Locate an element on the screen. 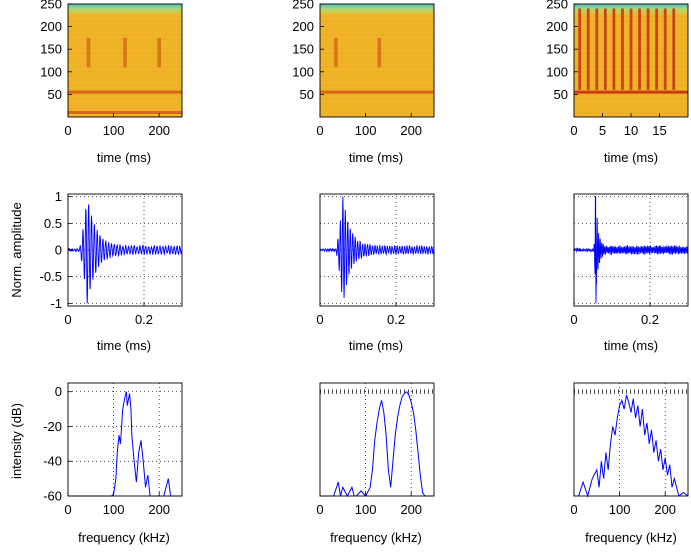 This screenshot has width=691, height=554. panel-2-ytick-label-3: 200 is located at coordinates (557, 26).